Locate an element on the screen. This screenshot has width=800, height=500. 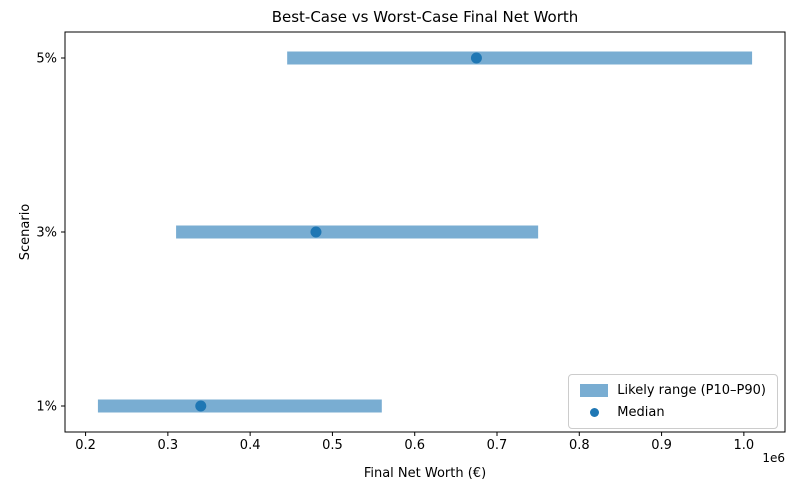
median-dot-icon is located at coordinates (594, 412).